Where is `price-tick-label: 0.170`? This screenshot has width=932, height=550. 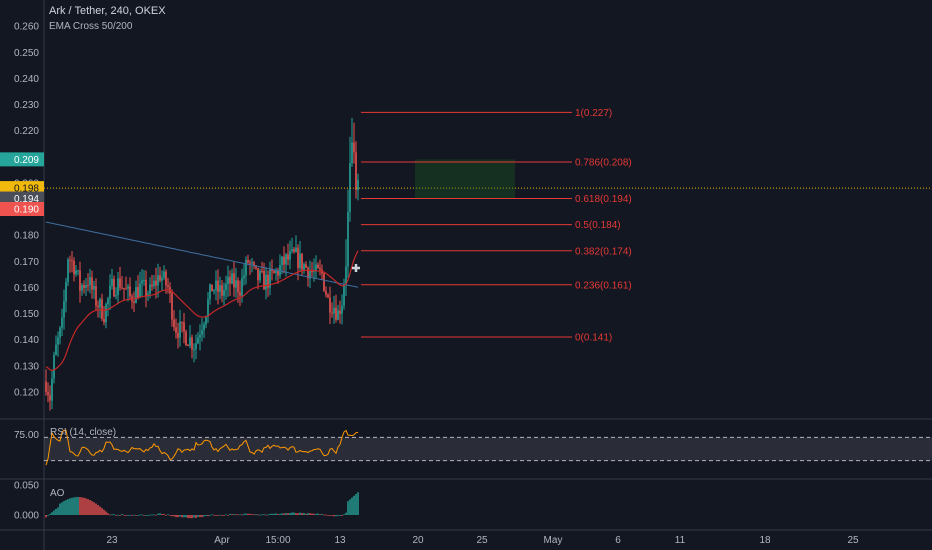 price-tick-label: 0.170 is located at coordinates (26, 262).